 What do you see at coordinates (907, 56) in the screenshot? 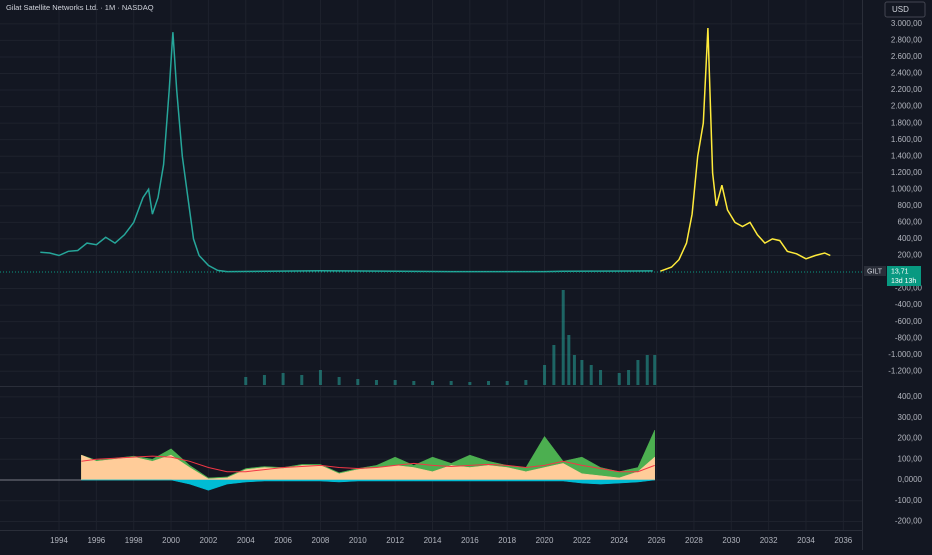
I see `y-tick-label: 2.600,00` at bounding box center [907, 56].